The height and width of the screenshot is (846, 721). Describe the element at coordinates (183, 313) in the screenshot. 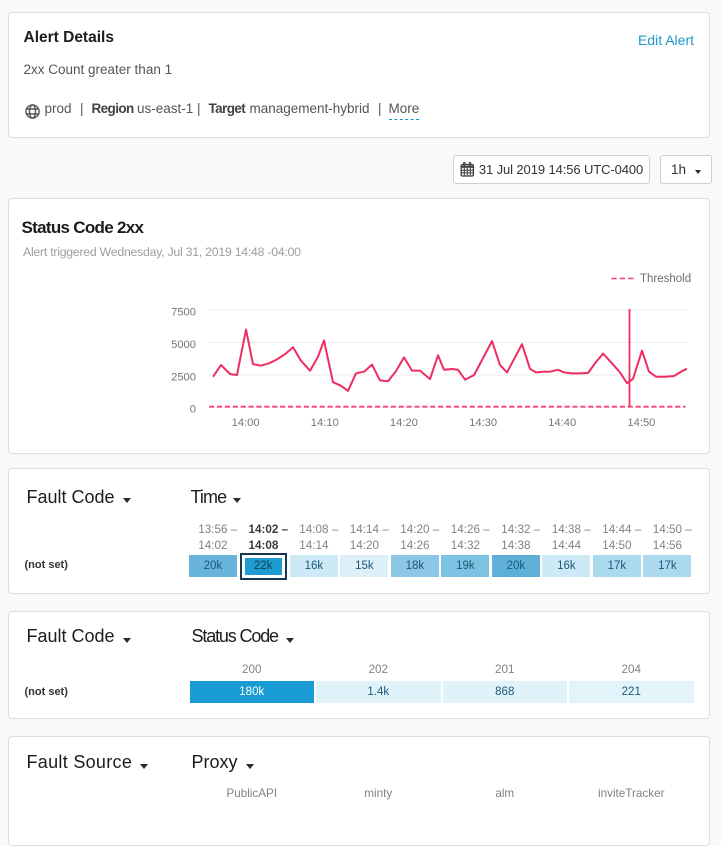

I see `svg-text: 7500` at that location.